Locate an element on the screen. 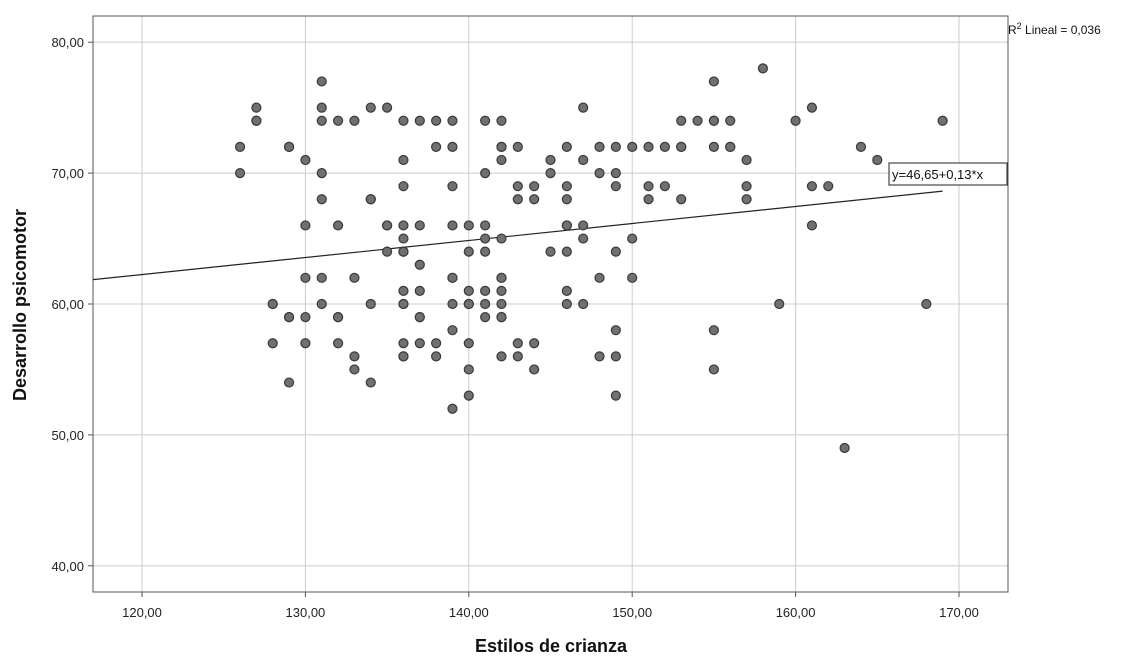 Image resolution: width=1126 pixels, height=656 pixels. x-tick-label: 120,00 is located at coordinates (142, 612).